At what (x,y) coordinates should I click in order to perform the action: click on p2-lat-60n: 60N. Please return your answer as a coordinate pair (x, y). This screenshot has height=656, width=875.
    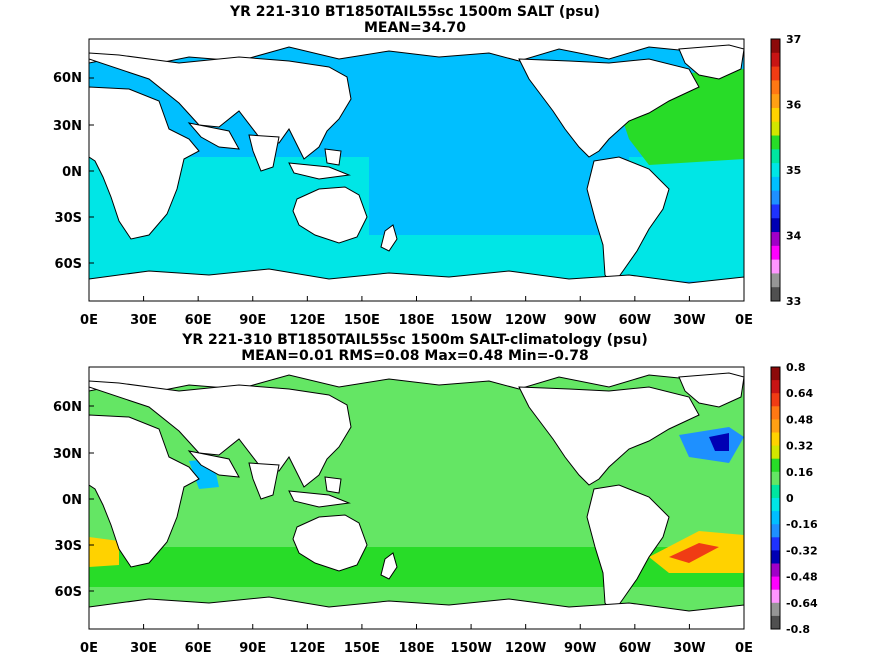
    Looking at the image, I should click on (67, 407).